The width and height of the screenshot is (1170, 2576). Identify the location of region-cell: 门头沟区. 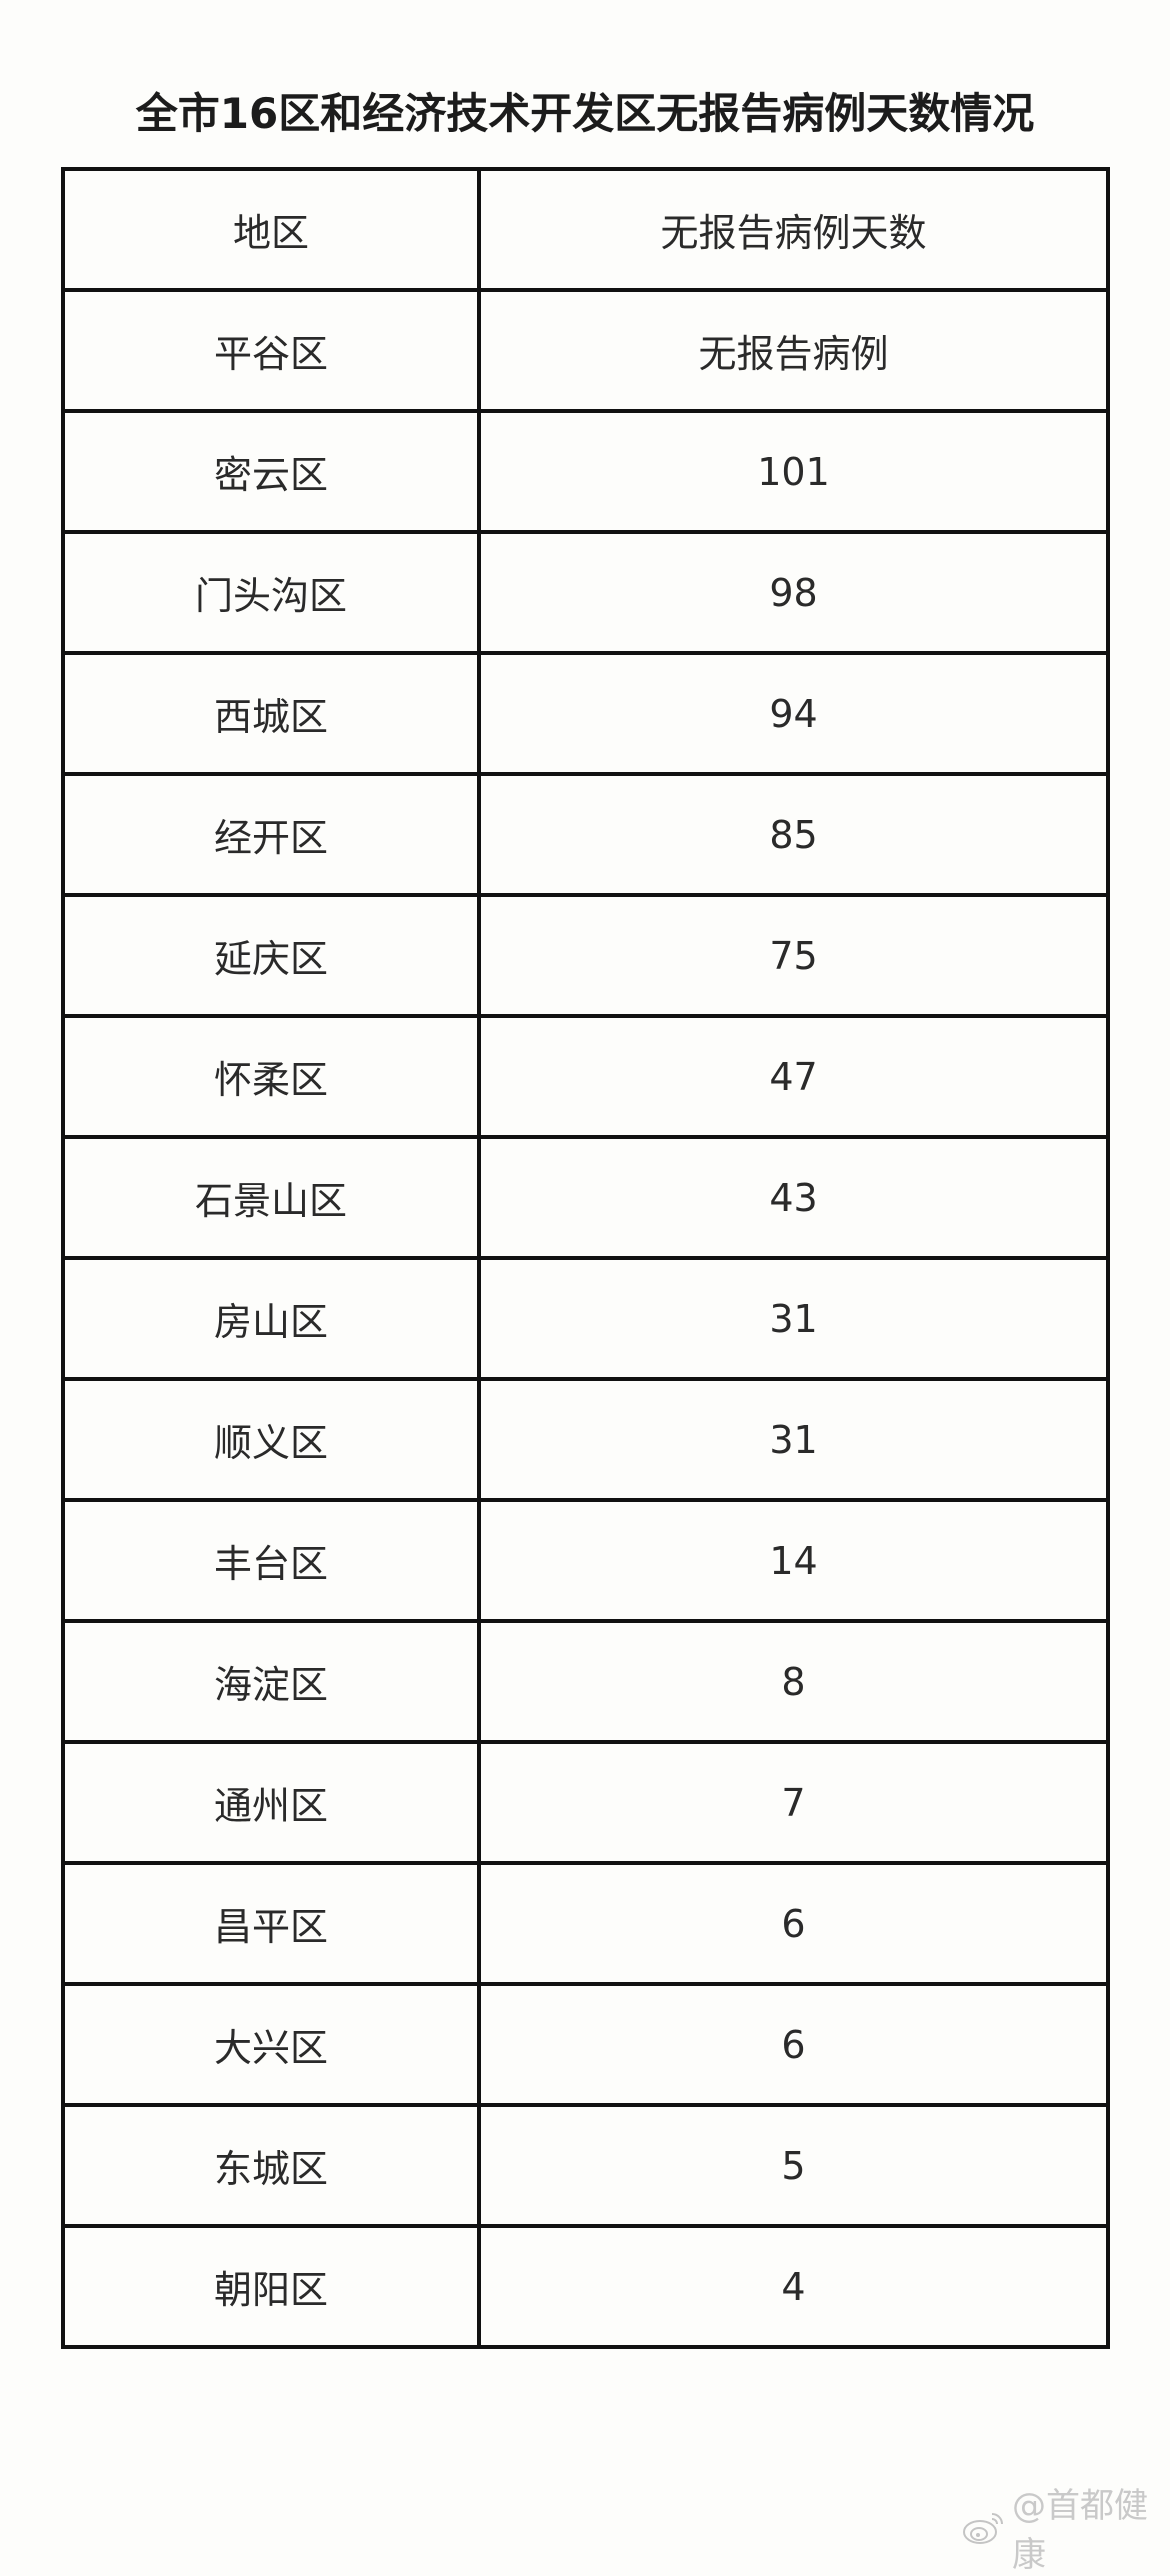
(271, 592).